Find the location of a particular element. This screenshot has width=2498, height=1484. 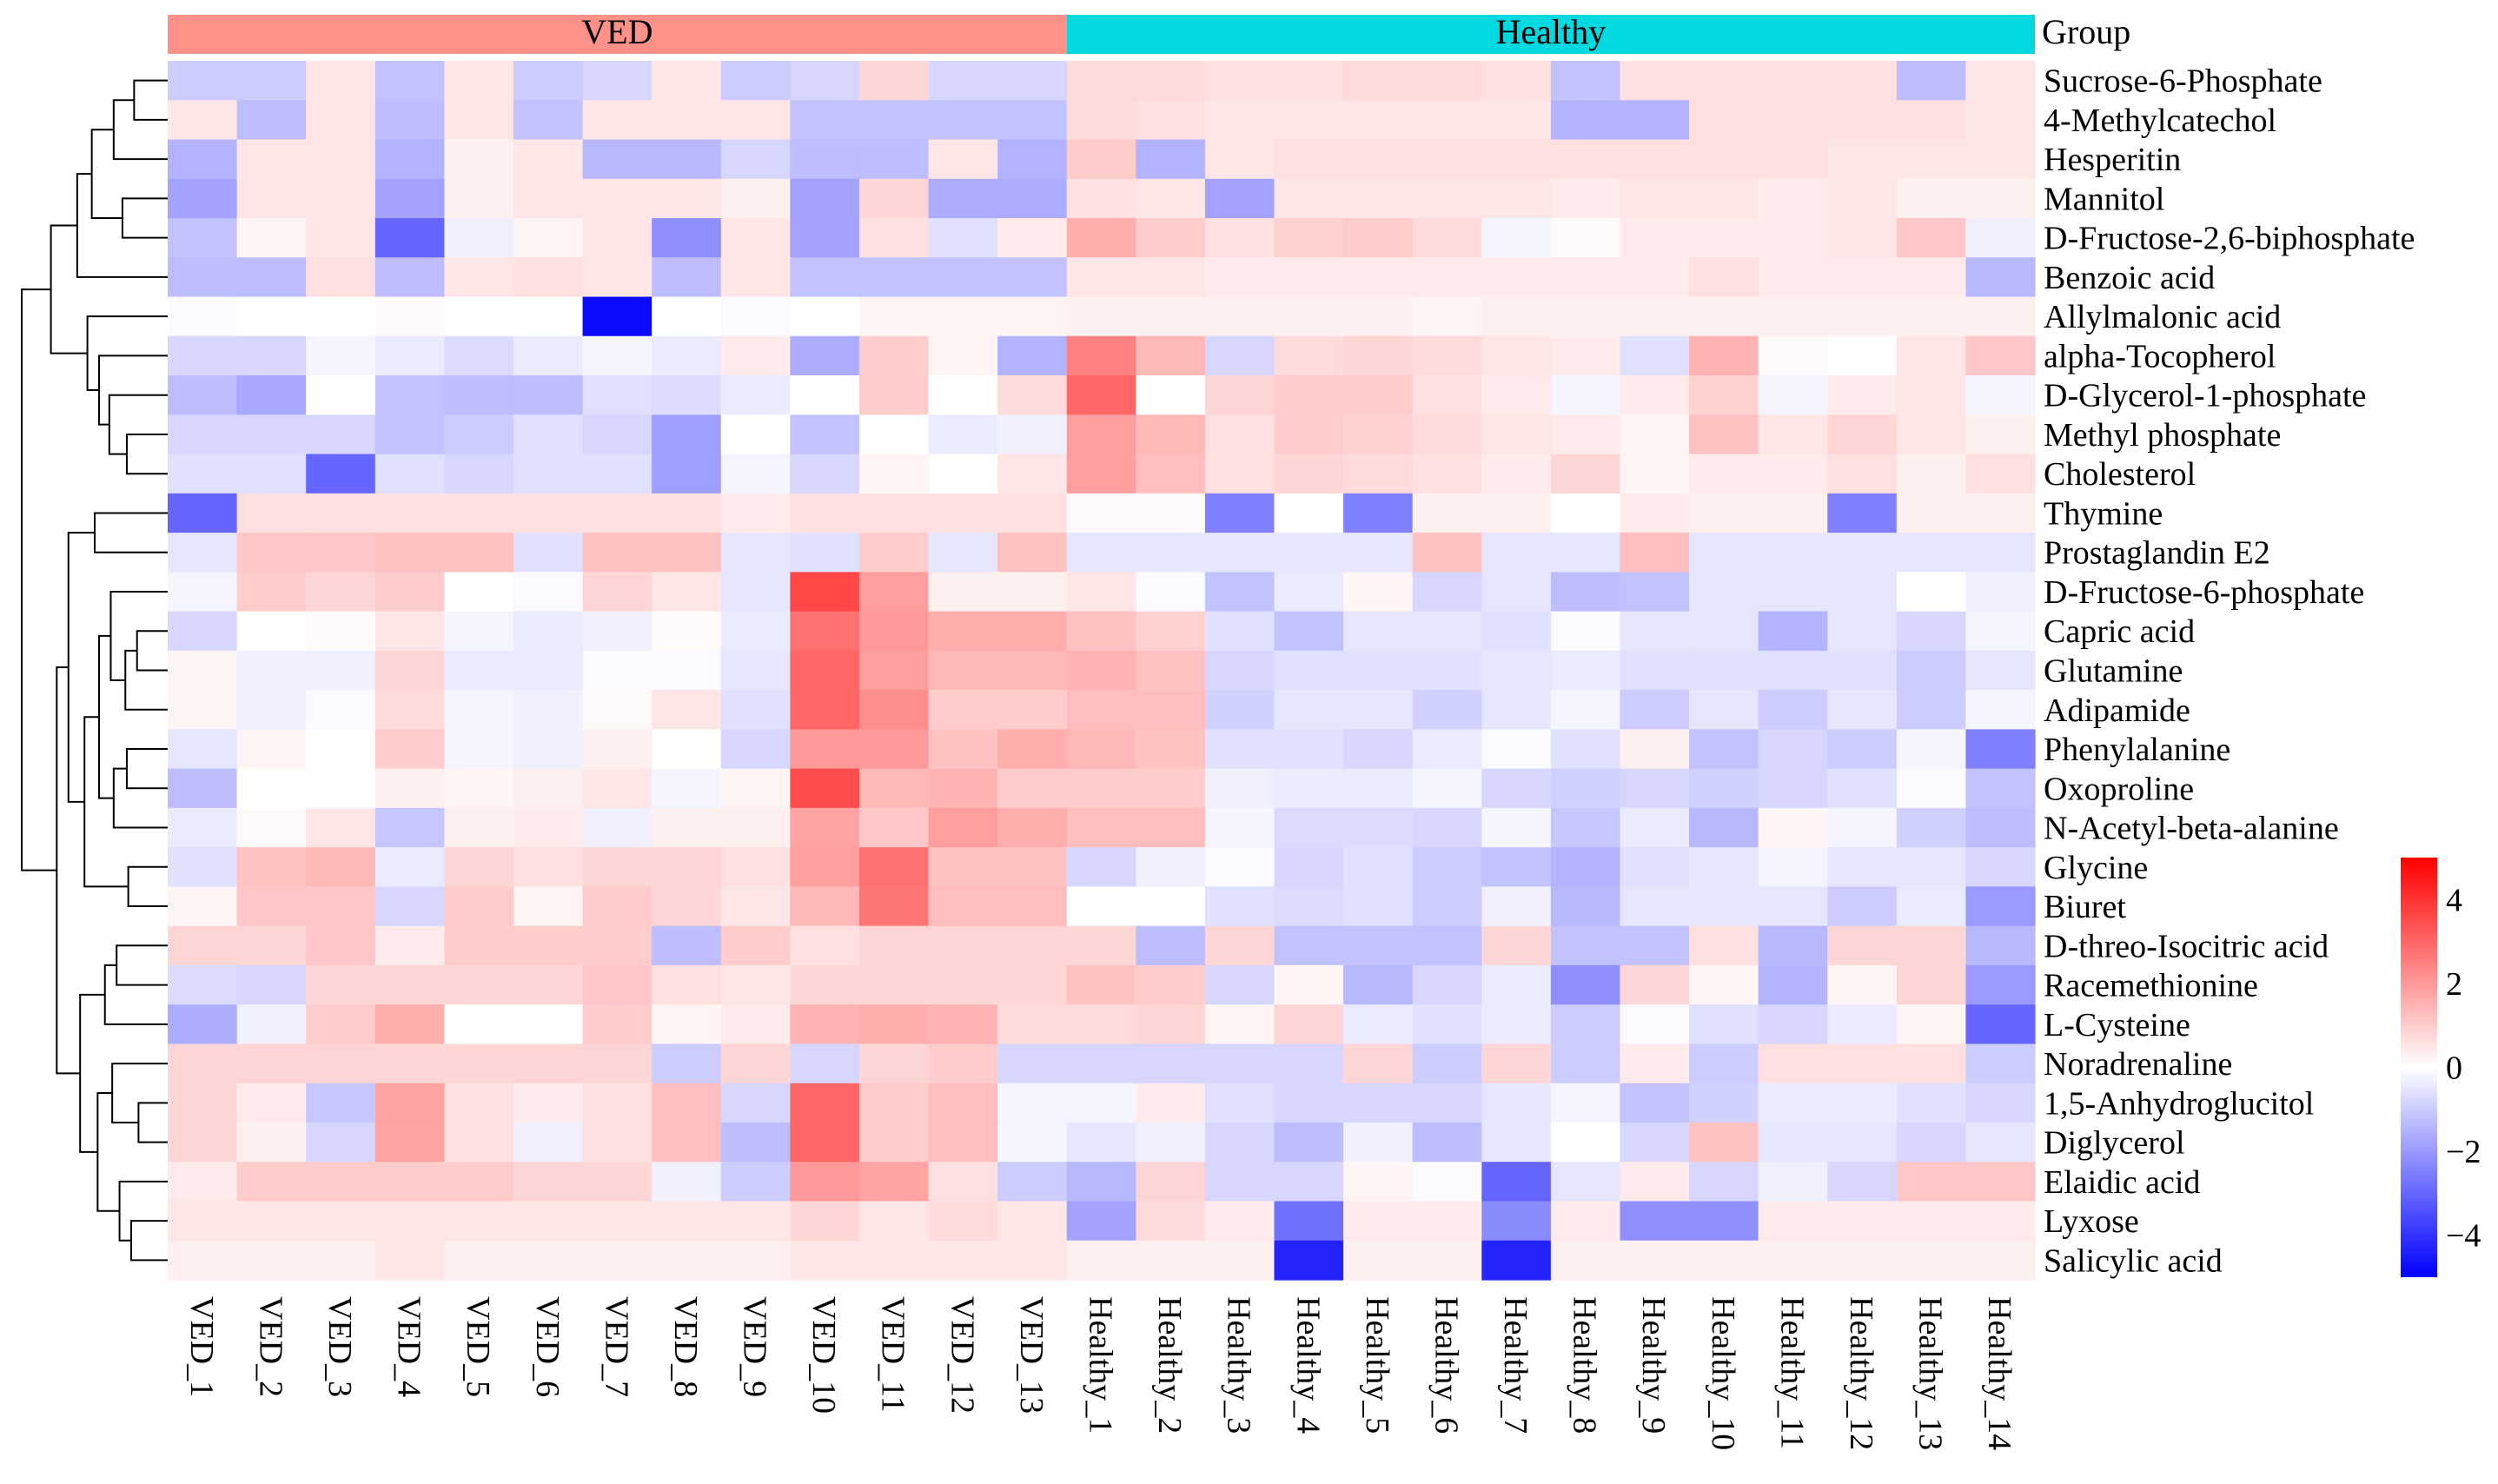

row-label: D-Glycerol-1-phosphate is located at coordinates (2205, 396).